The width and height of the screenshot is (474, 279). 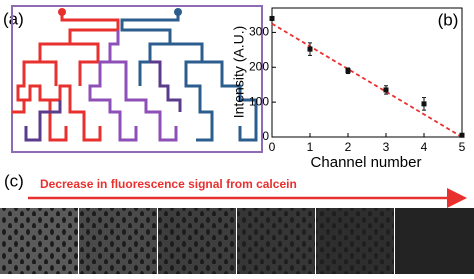 What do you see at coordinates (348, 147) in the screenshot?
I see `x-tick-label: 2` at bounding box center [348, 147].